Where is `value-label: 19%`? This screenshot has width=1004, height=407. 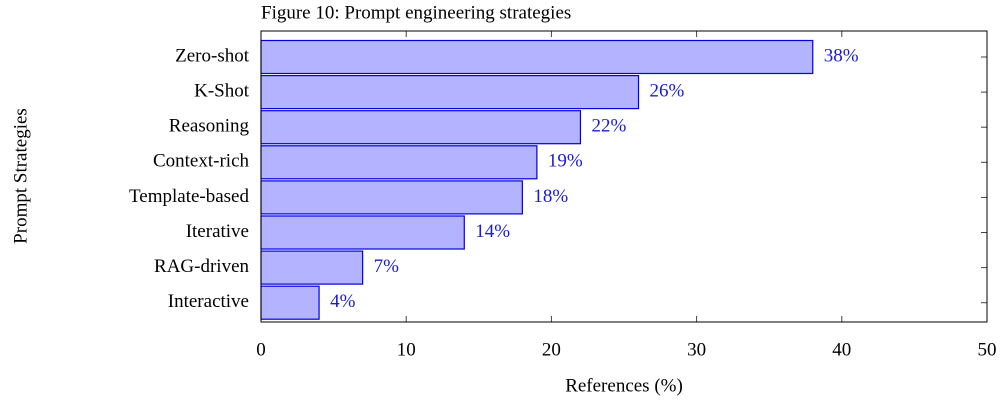 value-label: 19% is located at coordinates (565, 161).